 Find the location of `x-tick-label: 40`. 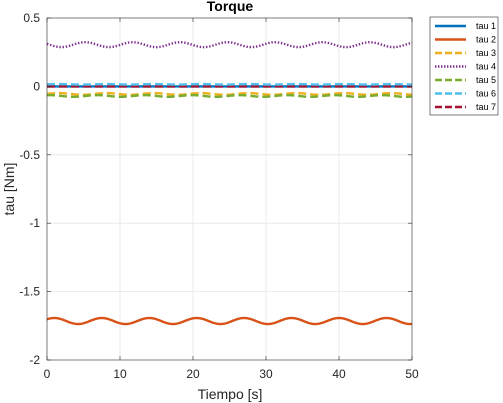

x-tick-label: 40 is located at coordinates (339, 374).